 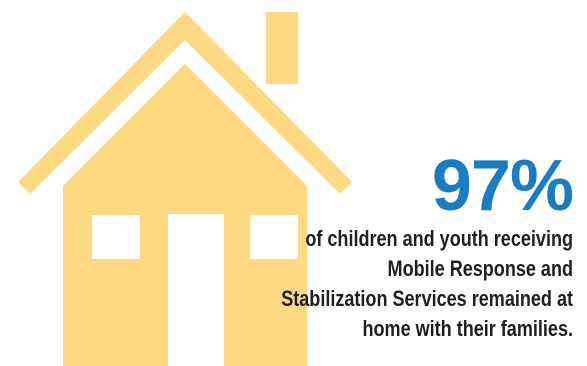 What do you see at coordinates (116, 237) in the screenshot?
I see `house-window-left` at bounding box center [116, 237].